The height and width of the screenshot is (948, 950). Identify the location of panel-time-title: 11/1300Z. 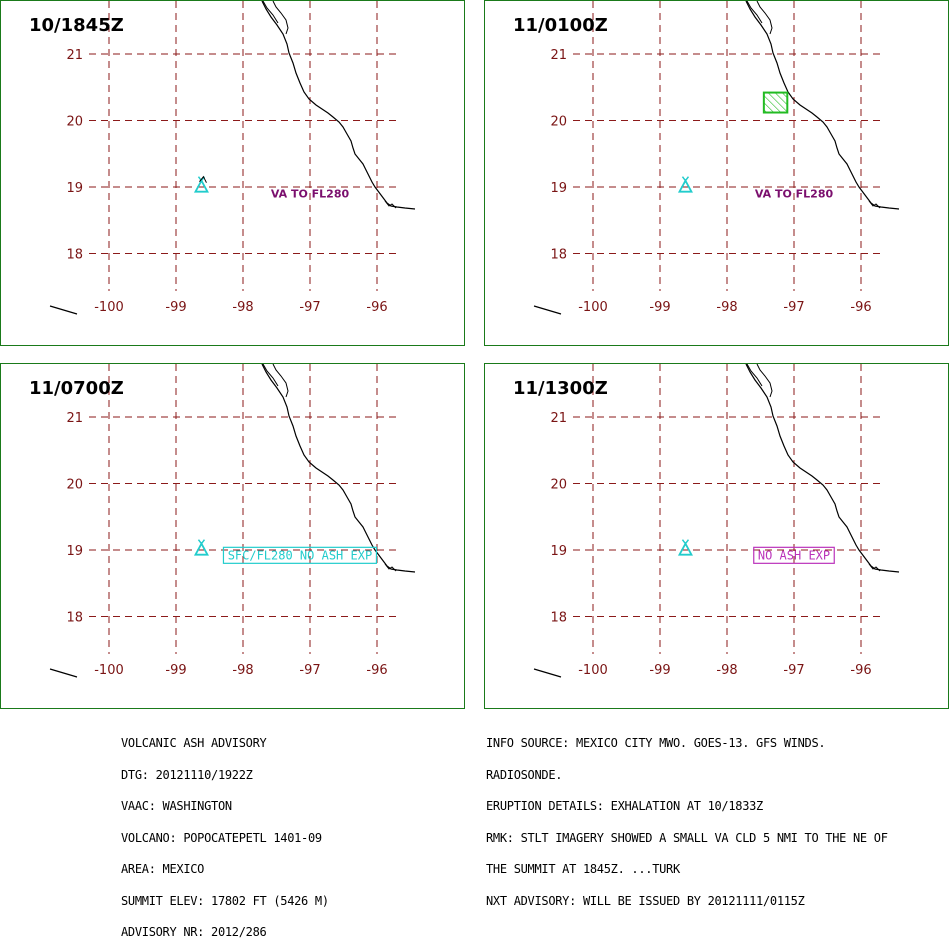
(560, 388).